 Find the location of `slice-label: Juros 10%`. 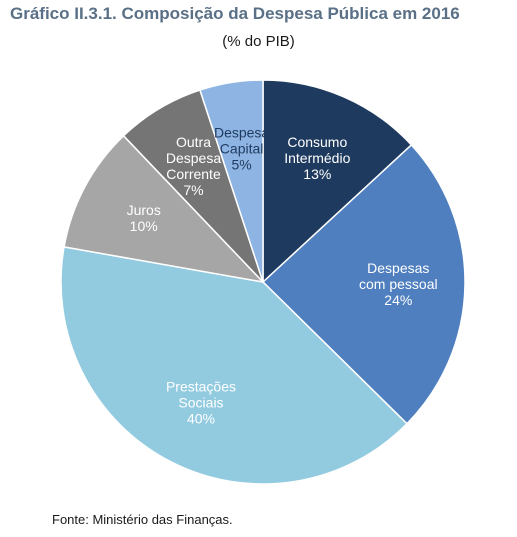

slice-label: Juros 10% is located at coordinates (144, 218).